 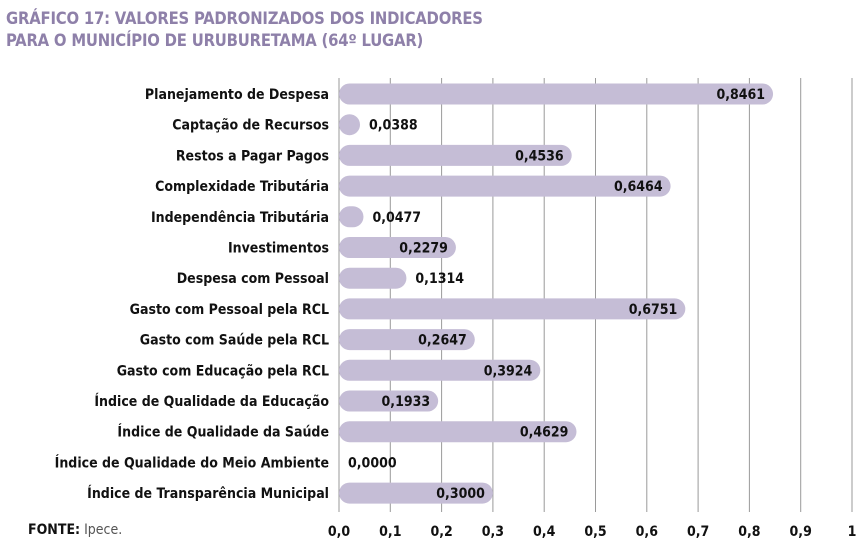 What do you see at coordinates (339, 532) in the screenshot?
I see `x-tick-label: 0,0` at bounding box center [339, 532].